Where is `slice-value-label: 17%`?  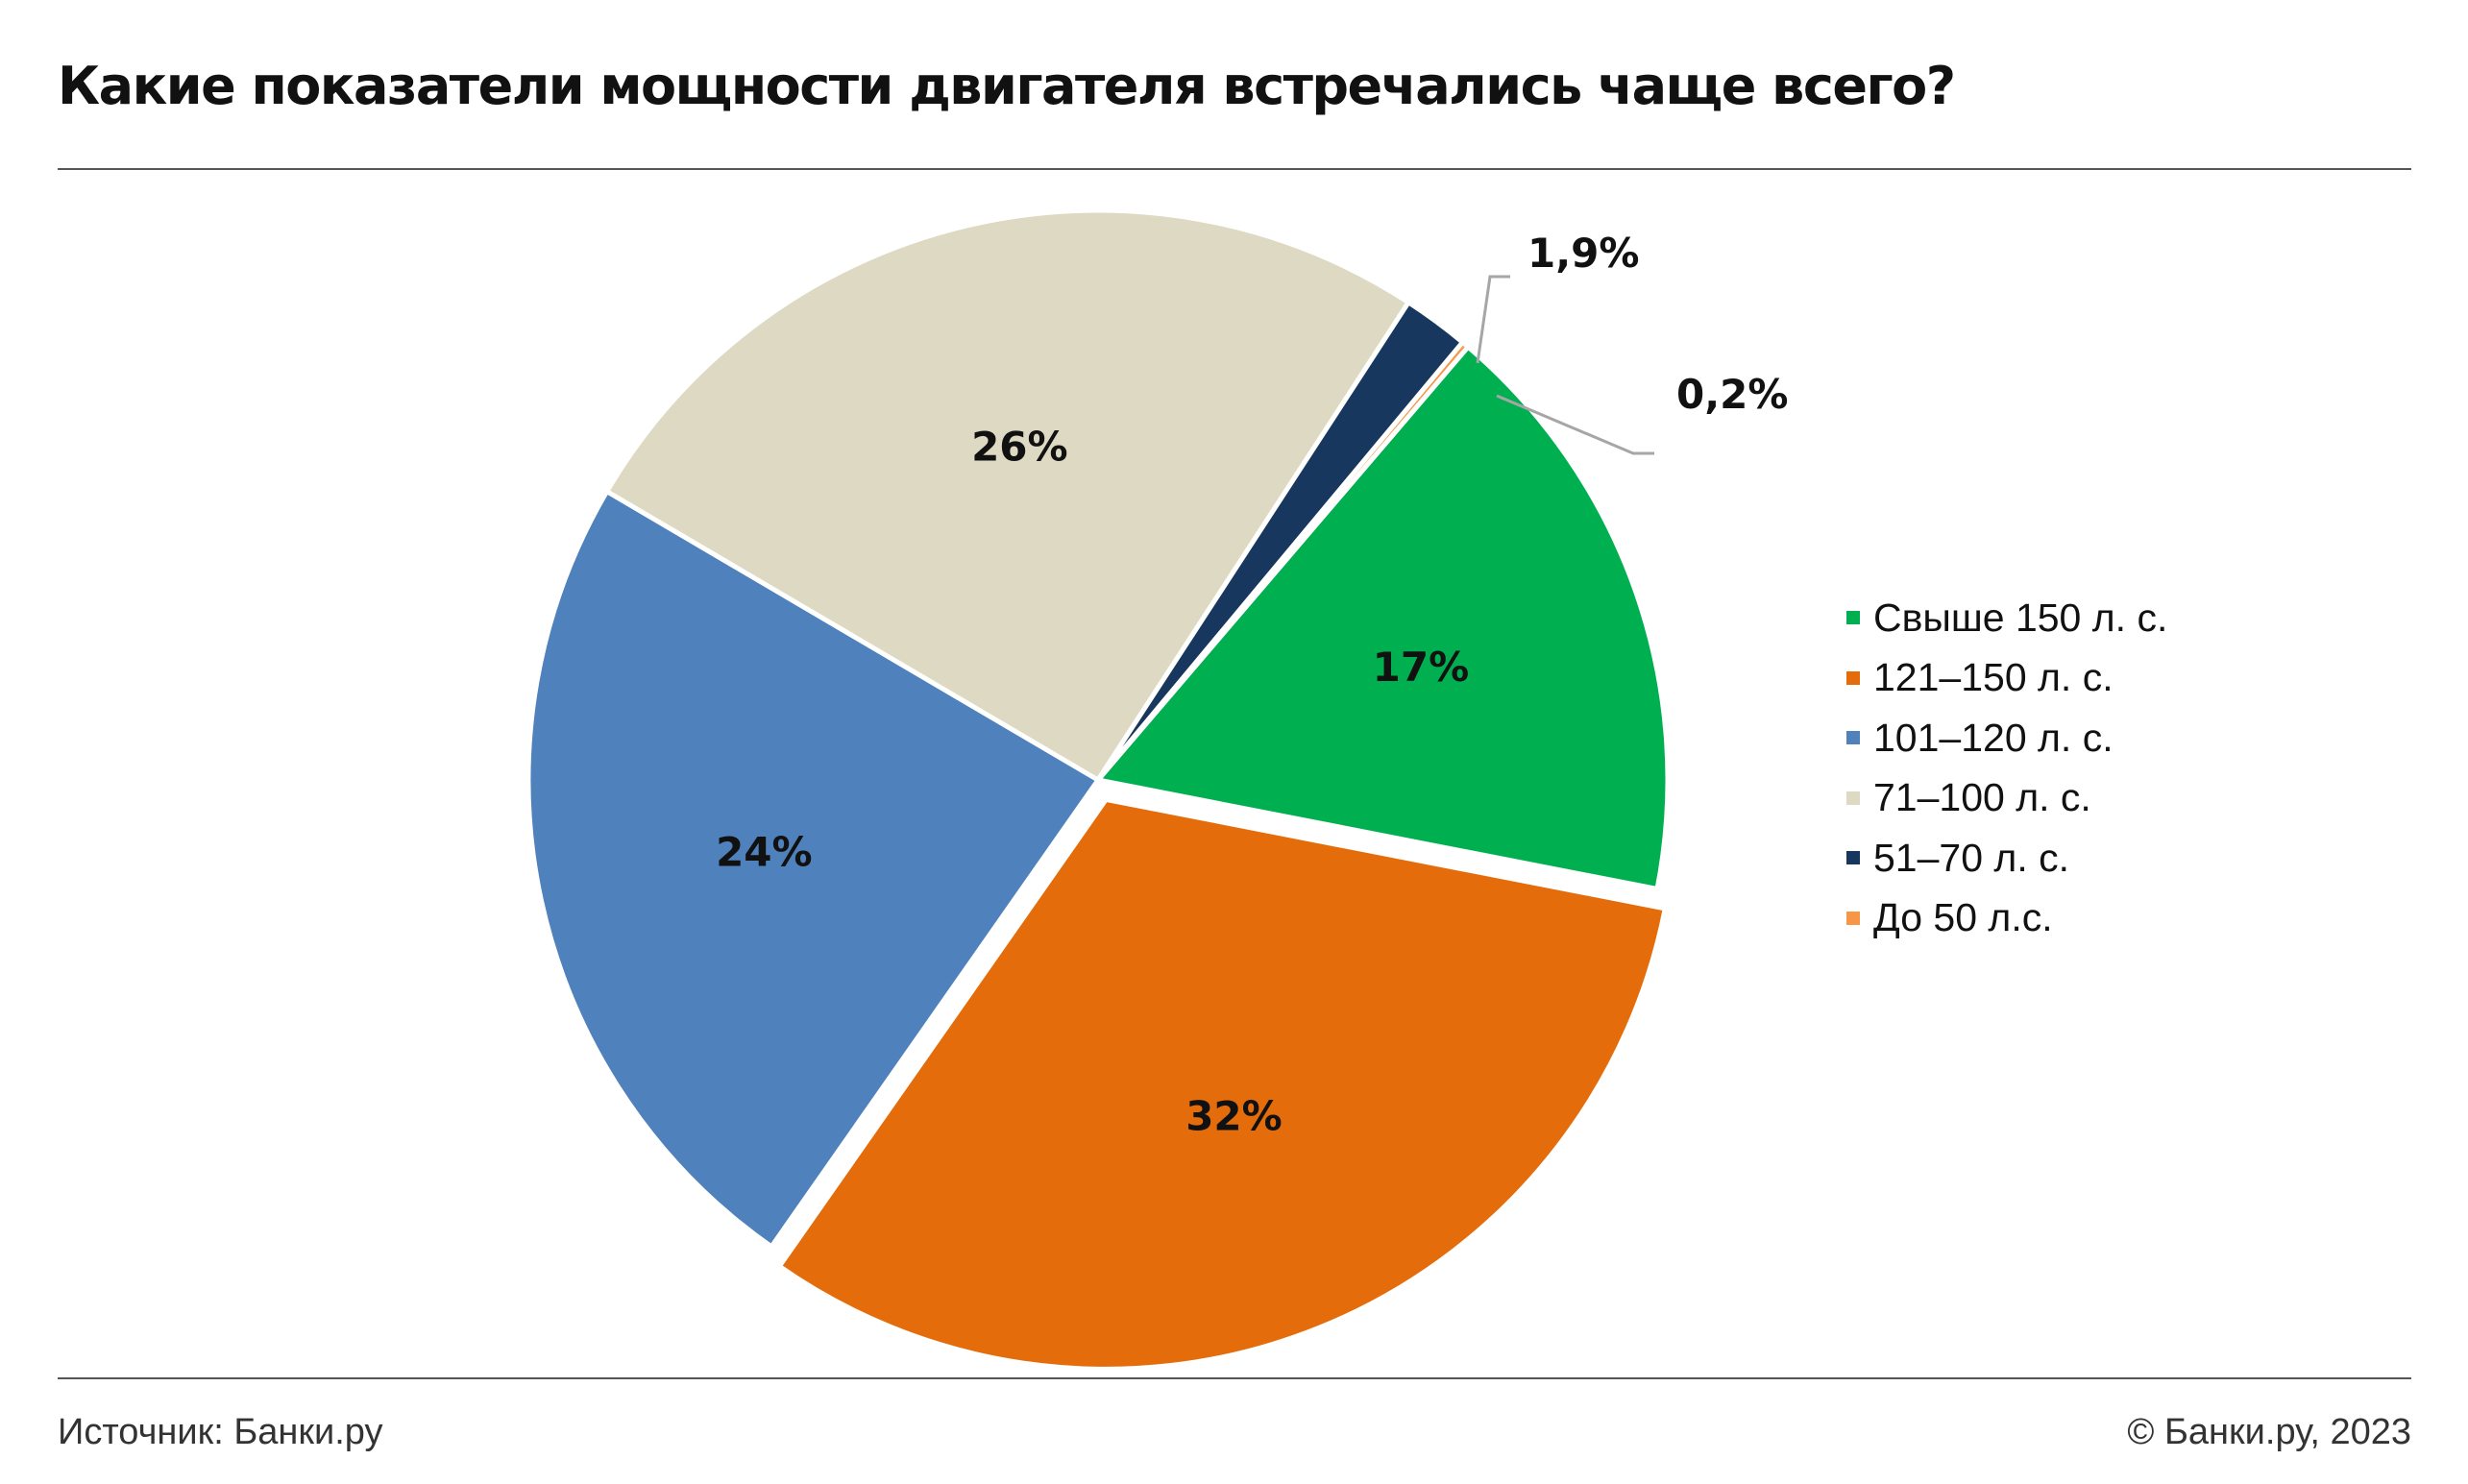 slice-value-label: 17% is located at coordinates (1422, 667).